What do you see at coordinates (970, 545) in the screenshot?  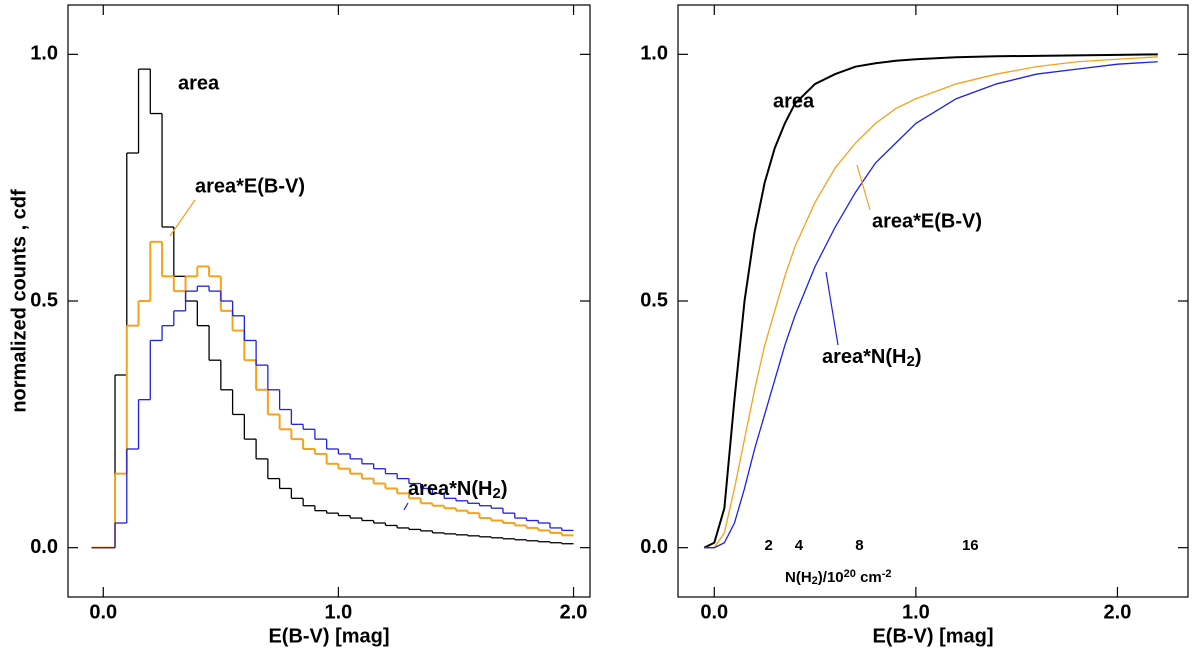 I see `nh2-tick-label: 16` at bounding box center [970, 545].